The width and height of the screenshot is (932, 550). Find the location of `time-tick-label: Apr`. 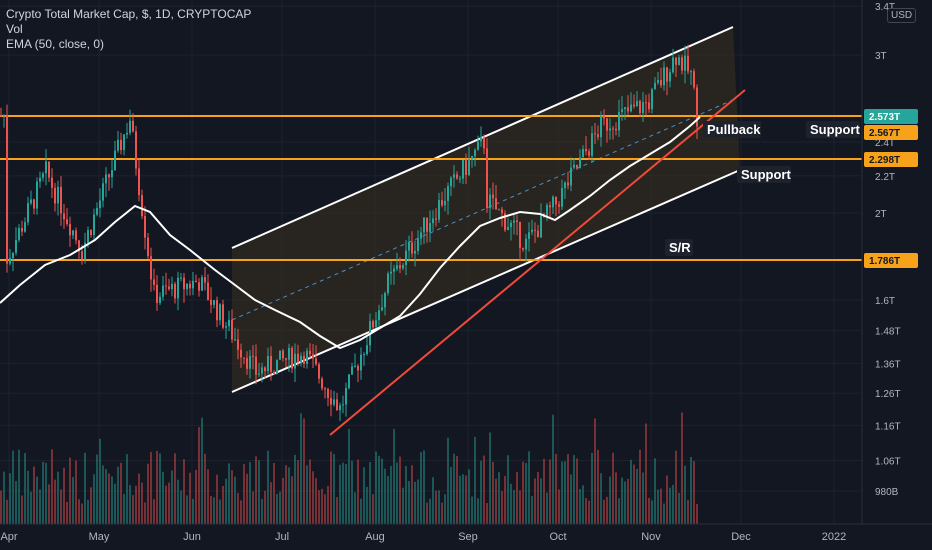

time-tick-label: Apr is located at coordinates (8, 537).